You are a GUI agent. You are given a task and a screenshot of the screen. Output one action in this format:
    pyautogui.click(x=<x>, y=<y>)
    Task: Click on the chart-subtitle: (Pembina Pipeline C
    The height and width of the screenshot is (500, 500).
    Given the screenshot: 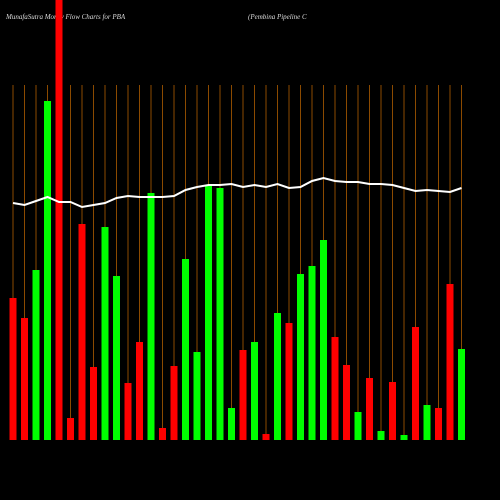 What is the action you would take?
    pyautogui.click(x=277, y=17)
    